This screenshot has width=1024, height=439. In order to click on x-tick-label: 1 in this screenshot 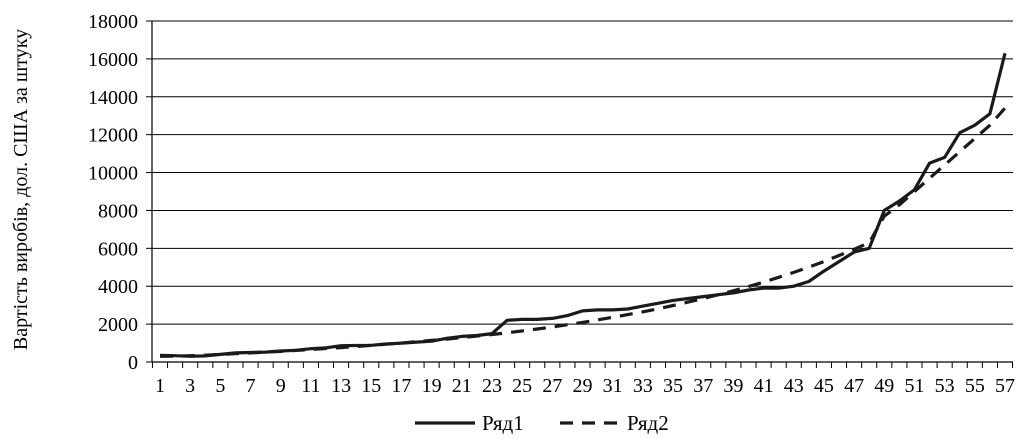, I will do `click(160, 386)`.